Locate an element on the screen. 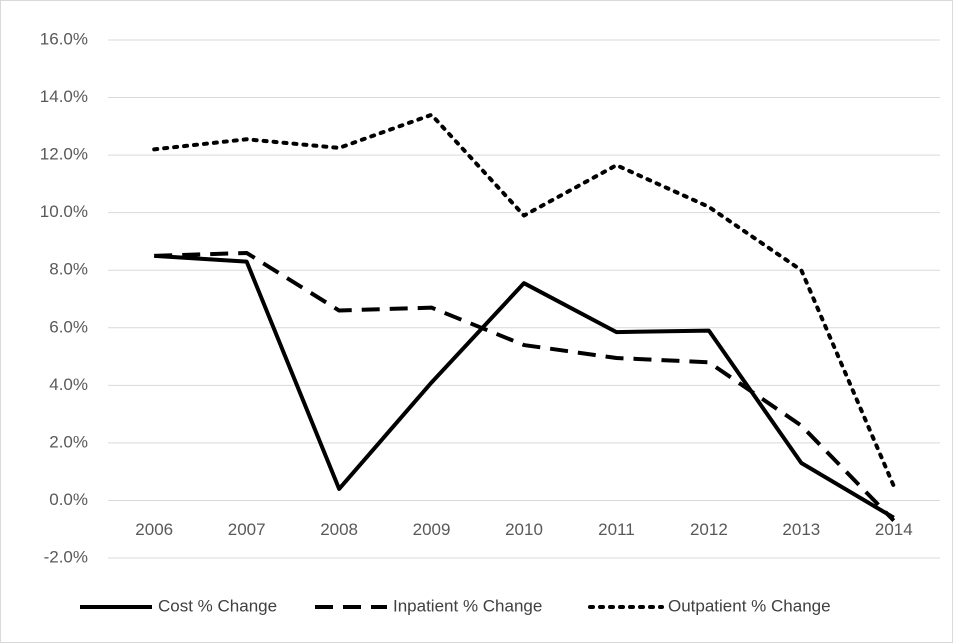  legend-label: Outpatient % Change is located at coordinates (749, 605).